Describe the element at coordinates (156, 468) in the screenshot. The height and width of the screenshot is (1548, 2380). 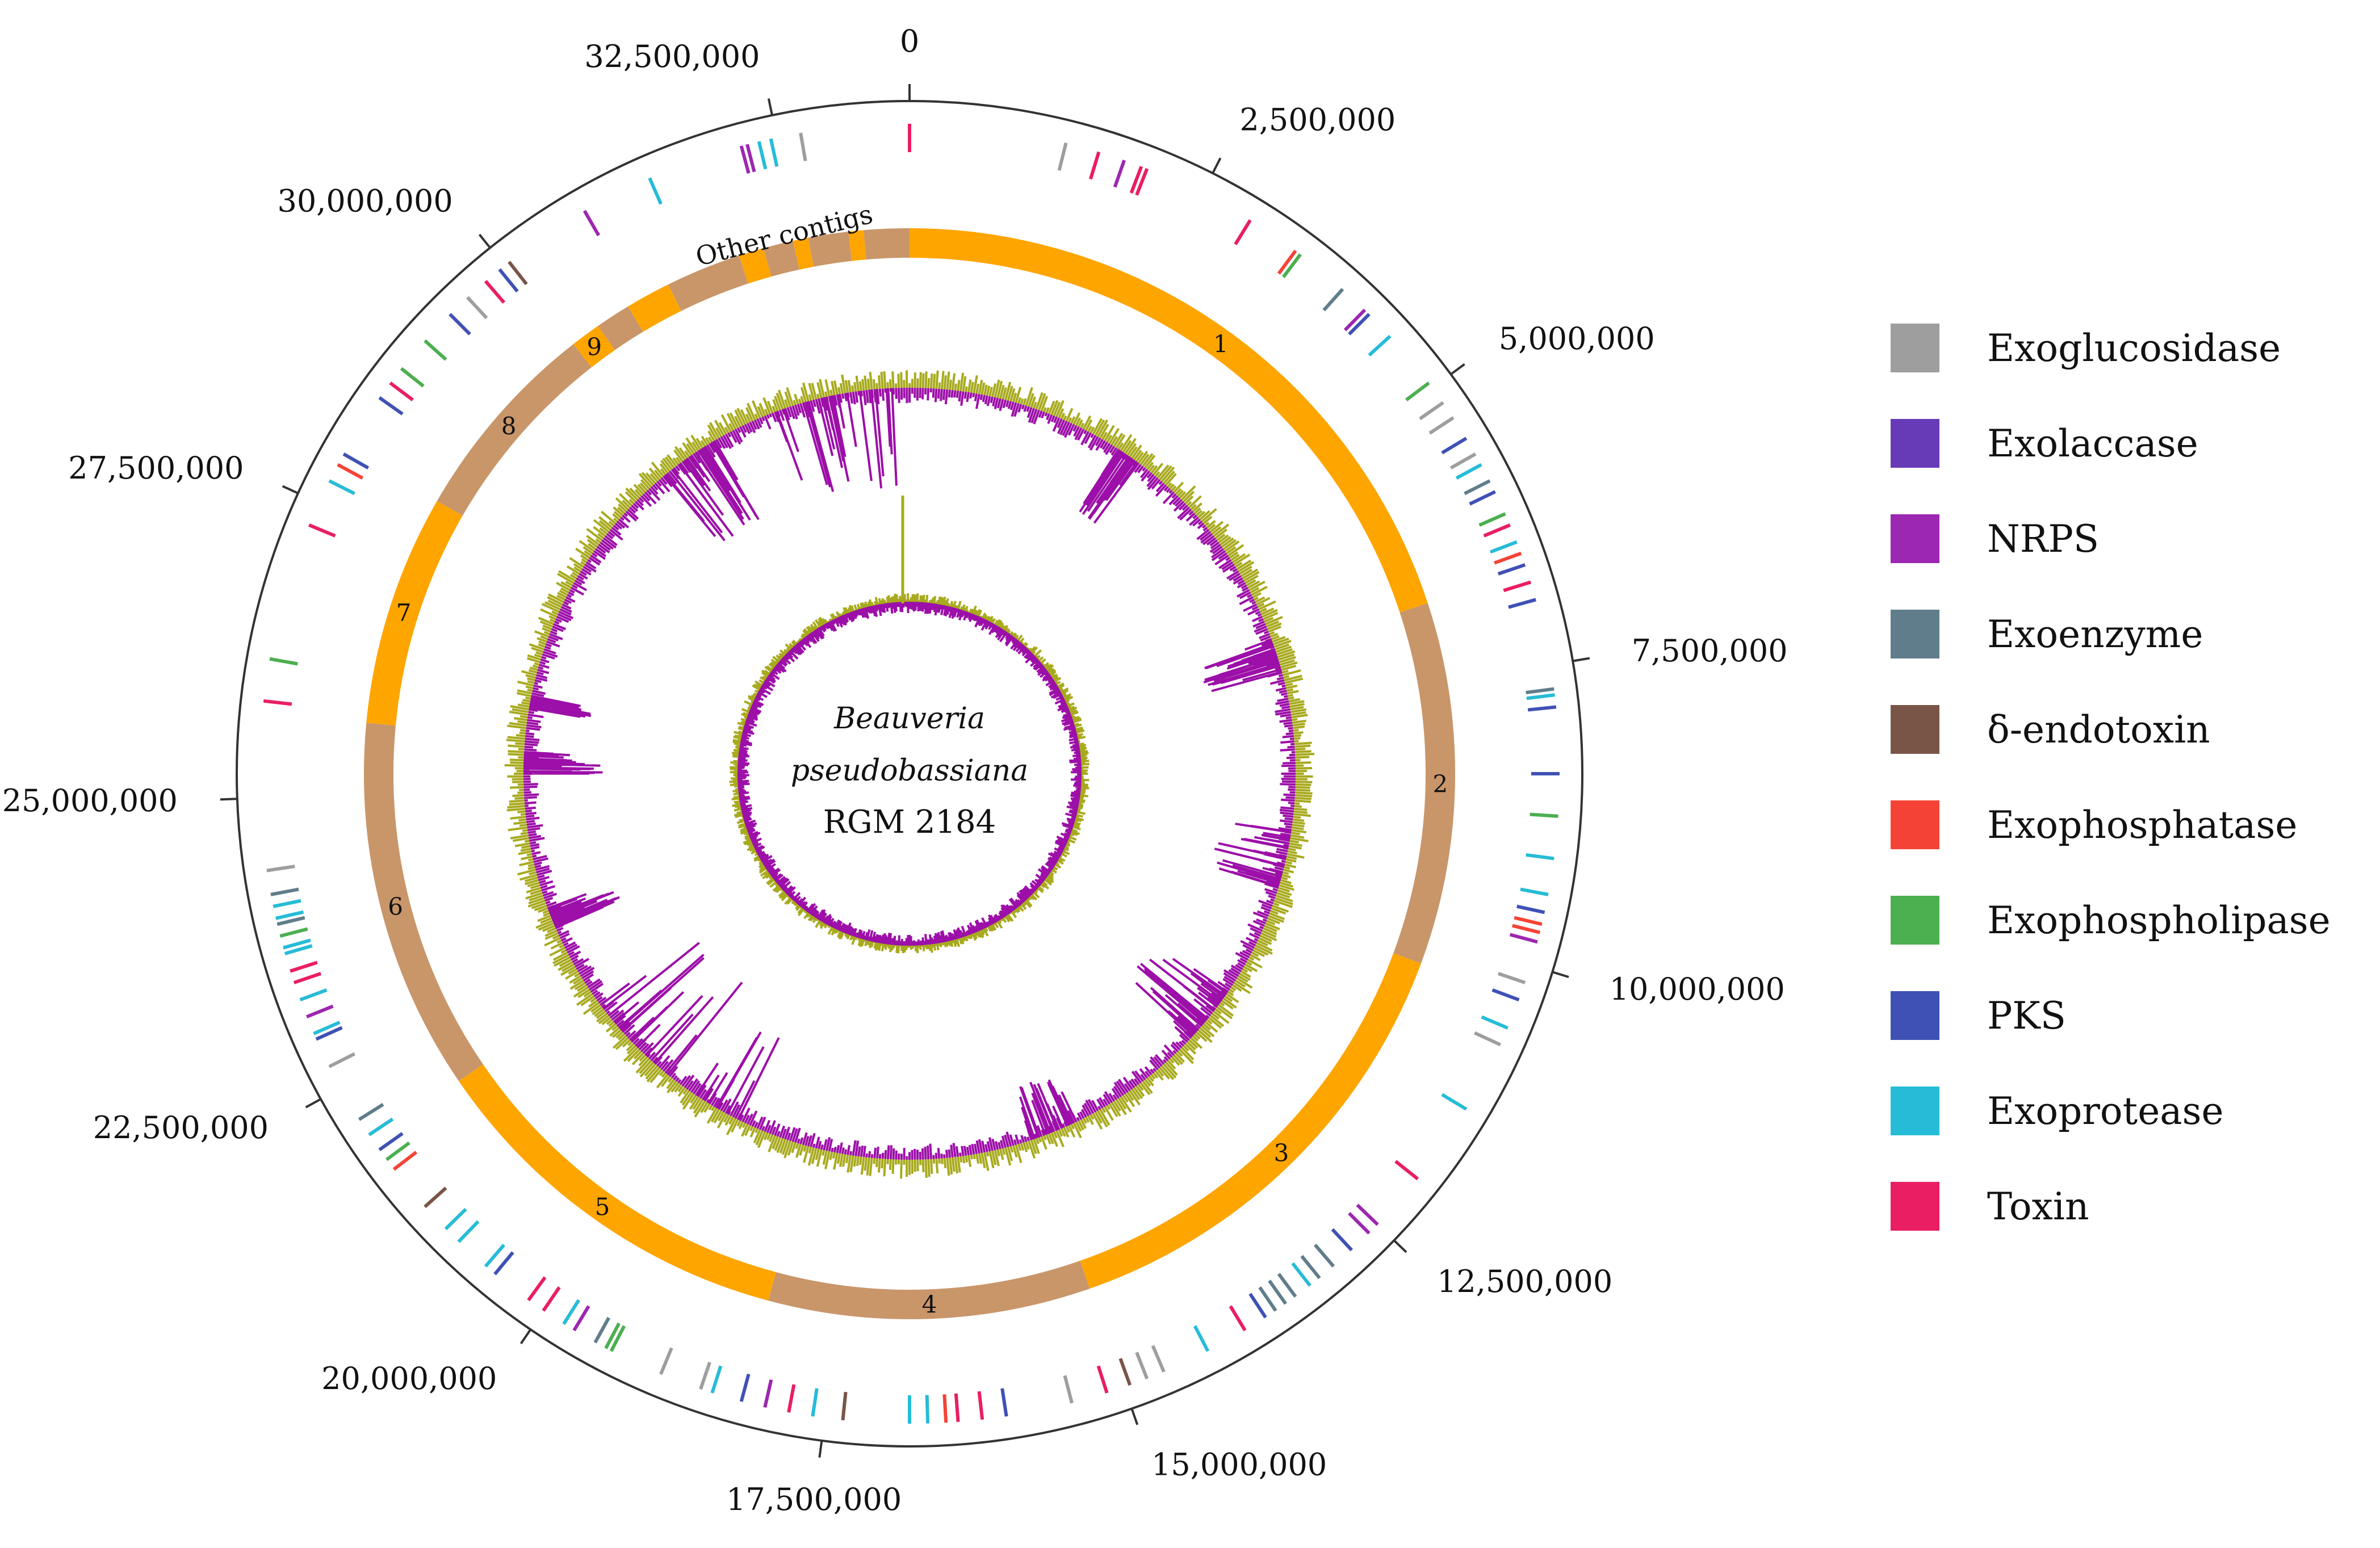
I see `tick-label: 27,500,000` at that location.